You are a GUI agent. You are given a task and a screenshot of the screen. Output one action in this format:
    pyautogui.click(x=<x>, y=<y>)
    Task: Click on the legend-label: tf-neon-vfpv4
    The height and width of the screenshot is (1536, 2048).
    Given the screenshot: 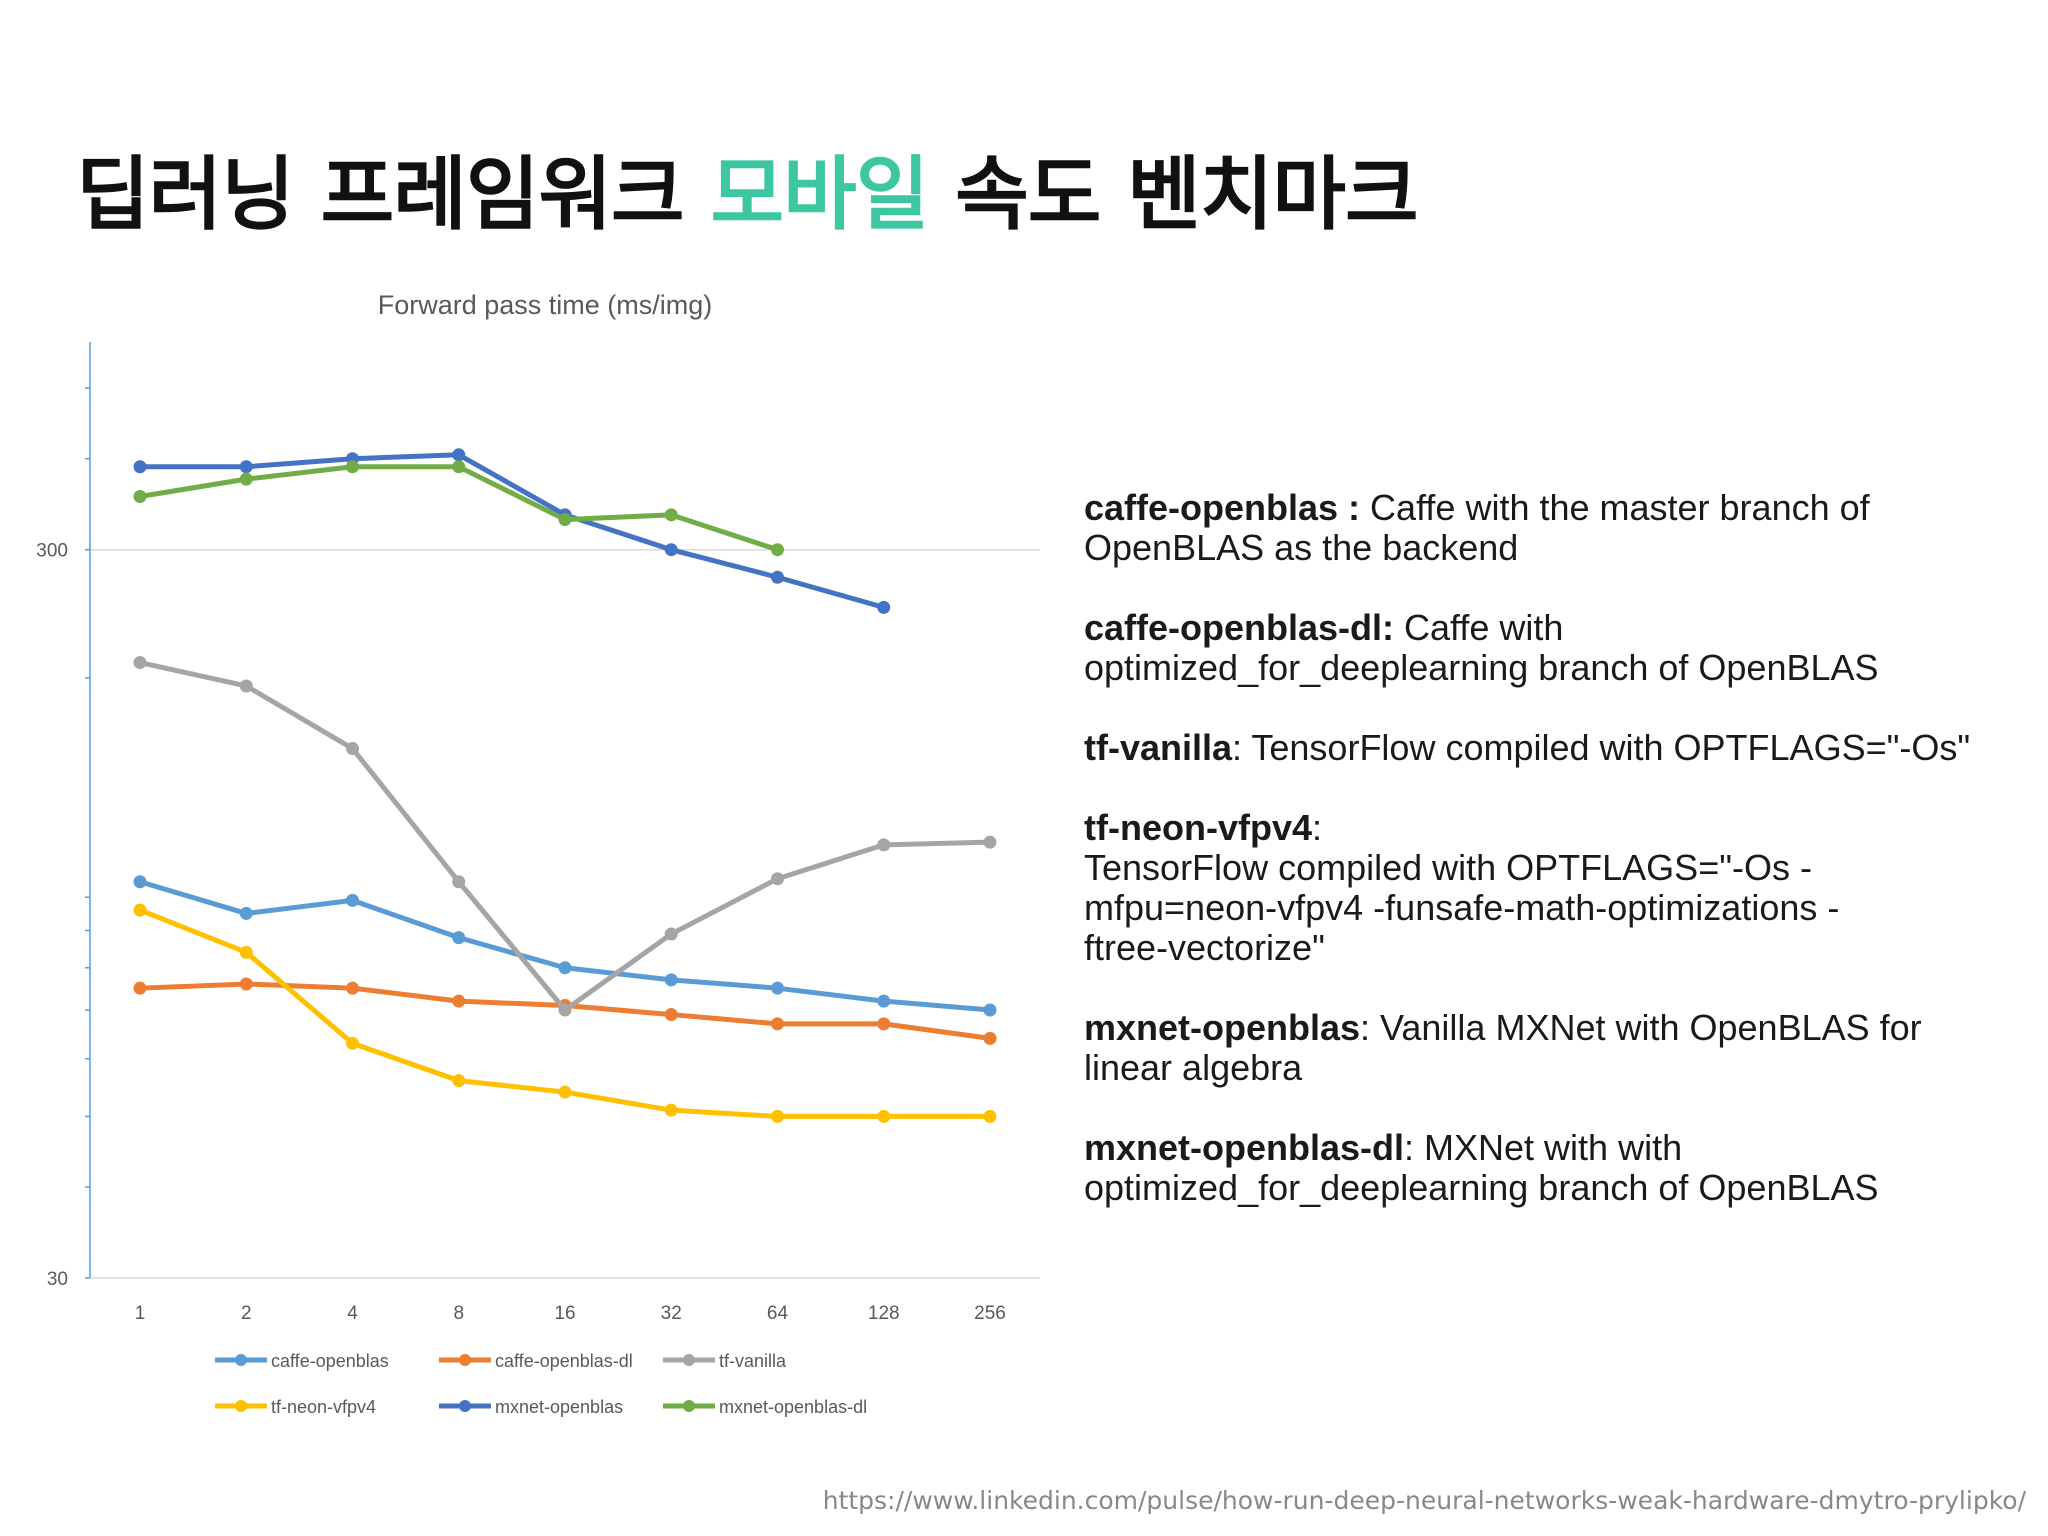 What is the action you would take?
    pyautogui.click(x=323, y=1407)
    